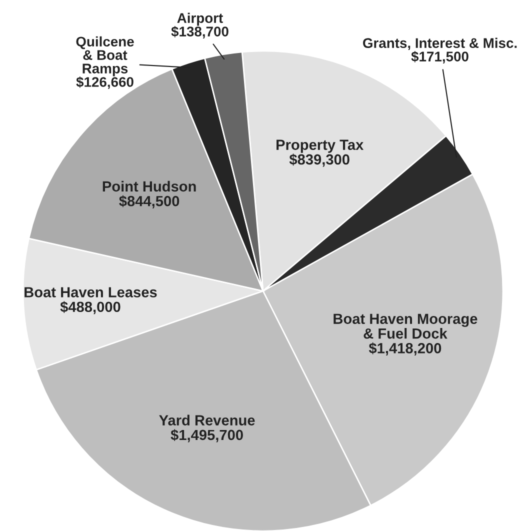  Describe the element at coordinates (440, 44) in the screenshot. I see `slice-label: Grants, Interest & Misc.` at that location.